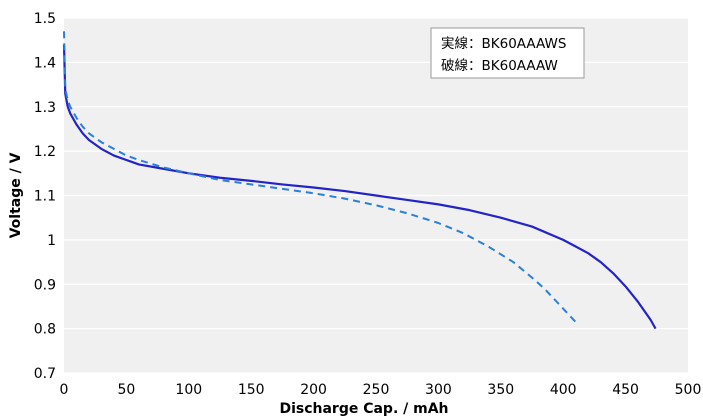 The image size is (703, 416). What do you see at coordinates (45, 374) in the screenshot?
I see `y-tick-label: 0.7` at bounding box center [45, 374].